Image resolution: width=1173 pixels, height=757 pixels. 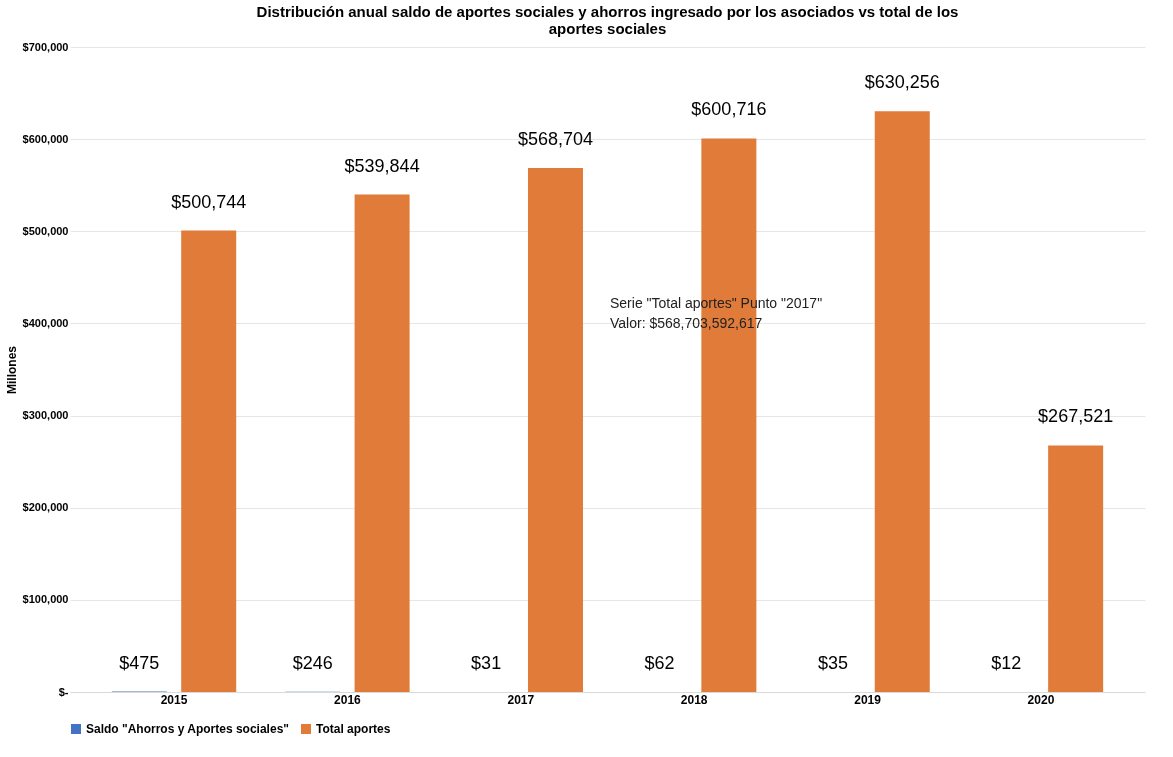 What do you see at coordinates (659, 662) in the screenshot?
I see `data-label: $62` at bounding box center [659, 662].